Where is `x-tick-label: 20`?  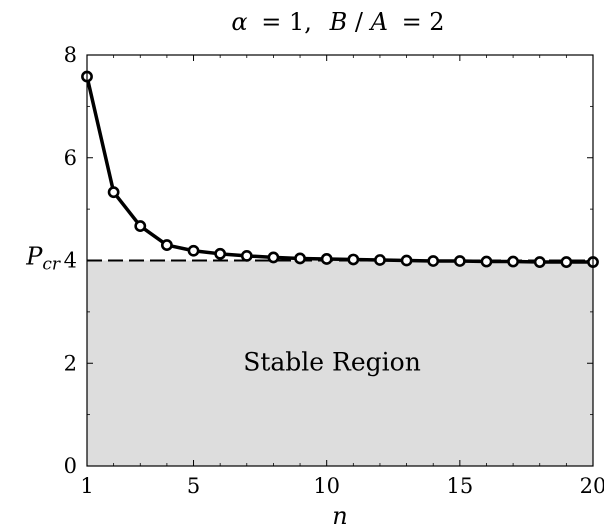
x-tick-label: 20 is located at coordinates (592, 486).